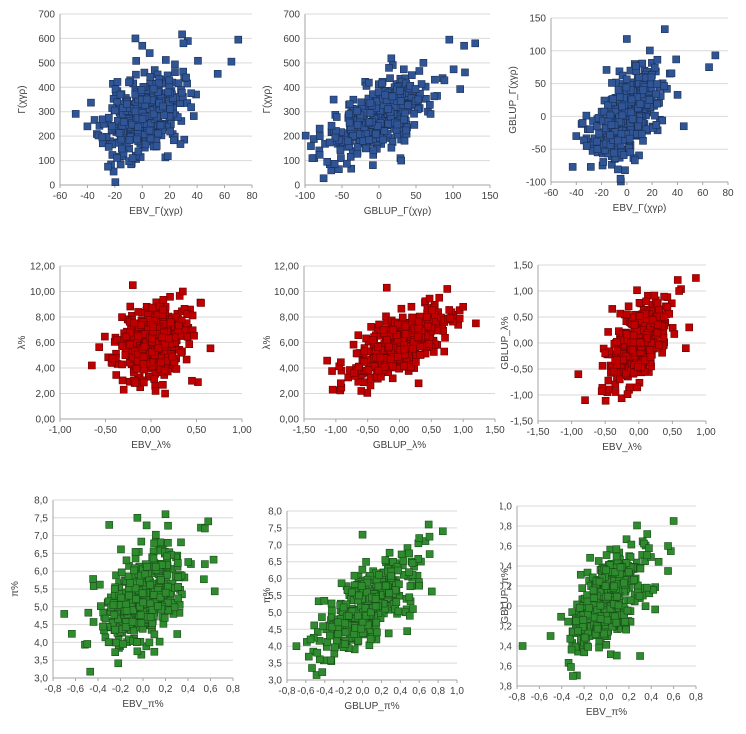  I want to click on y-tick-label: 50, so click(541, 84).